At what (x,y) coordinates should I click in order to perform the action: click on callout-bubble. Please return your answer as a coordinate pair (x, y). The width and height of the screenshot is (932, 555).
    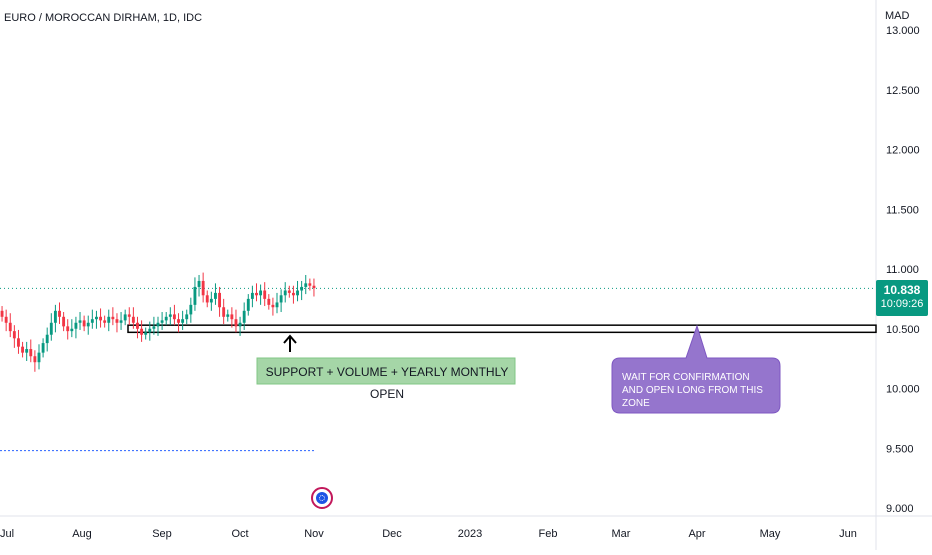
    Looking at the image, I should click on (696, 369).